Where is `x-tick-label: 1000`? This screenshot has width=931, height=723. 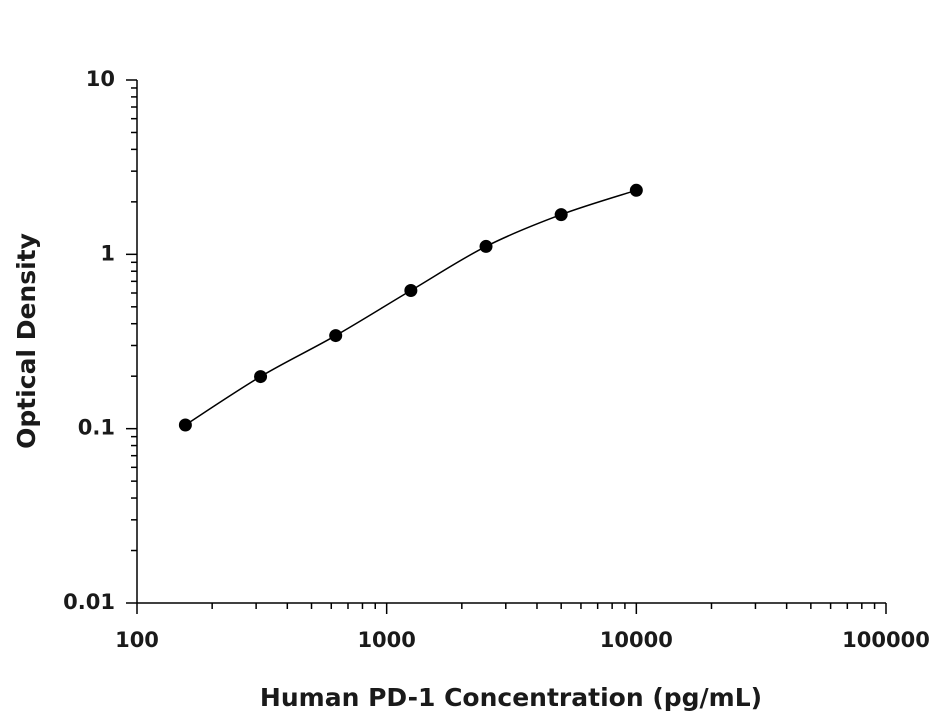
x-tick-label: 1000 is located at coordinates (386, 640).